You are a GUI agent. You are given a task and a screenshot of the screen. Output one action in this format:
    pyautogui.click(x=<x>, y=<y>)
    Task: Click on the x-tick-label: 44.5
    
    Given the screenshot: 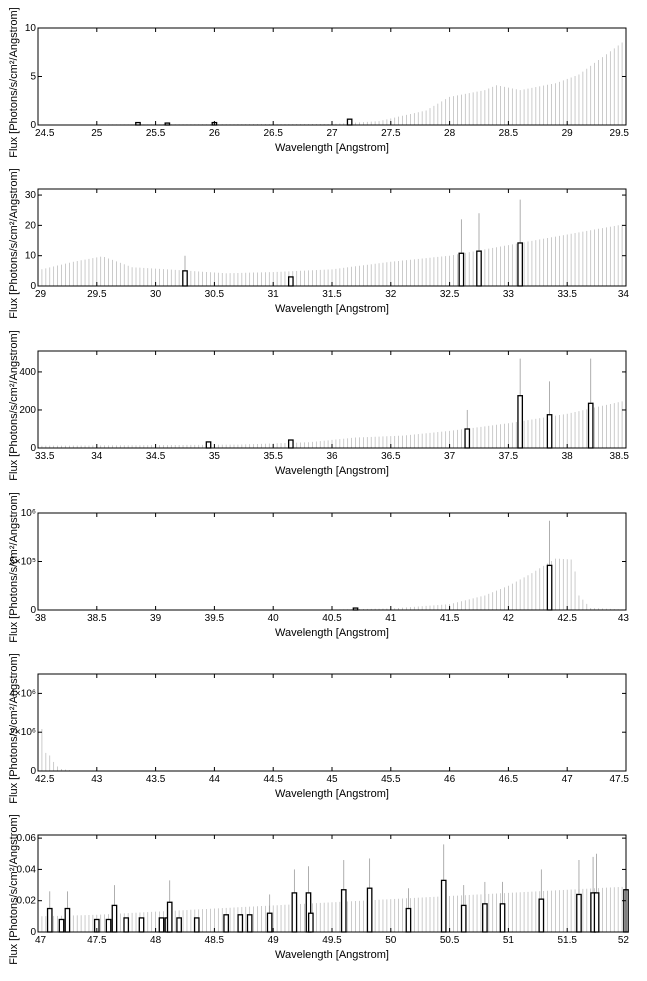 What is the action you would take?
    pyautogui.click(x=273, y=779)
    